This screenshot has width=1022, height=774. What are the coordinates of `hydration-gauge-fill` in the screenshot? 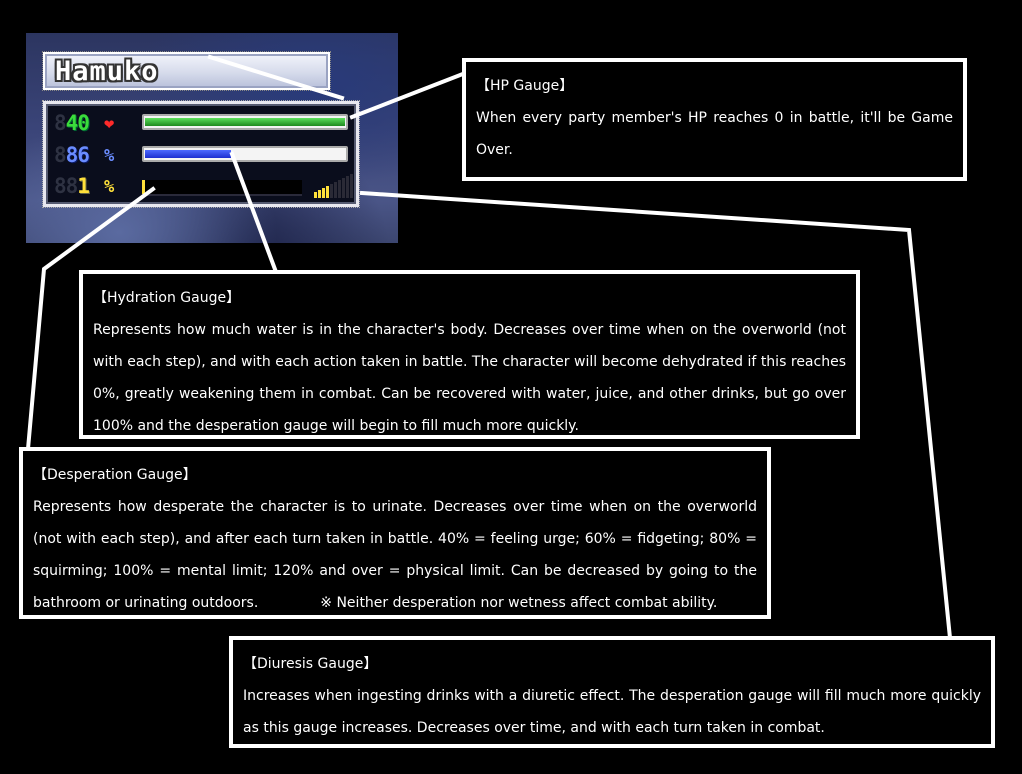 It's located at (188, 154).